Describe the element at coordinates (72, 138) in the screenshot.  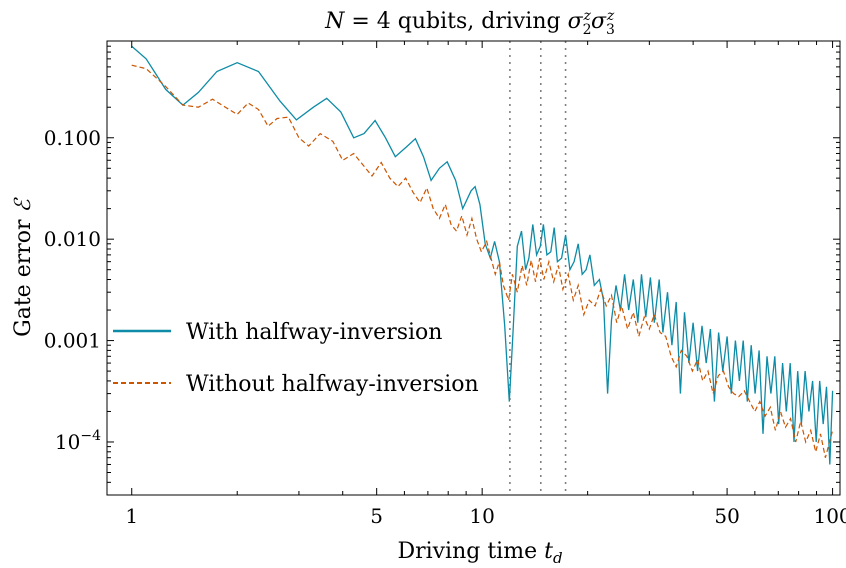
I see `y-tick-label: 0.100` at that location.